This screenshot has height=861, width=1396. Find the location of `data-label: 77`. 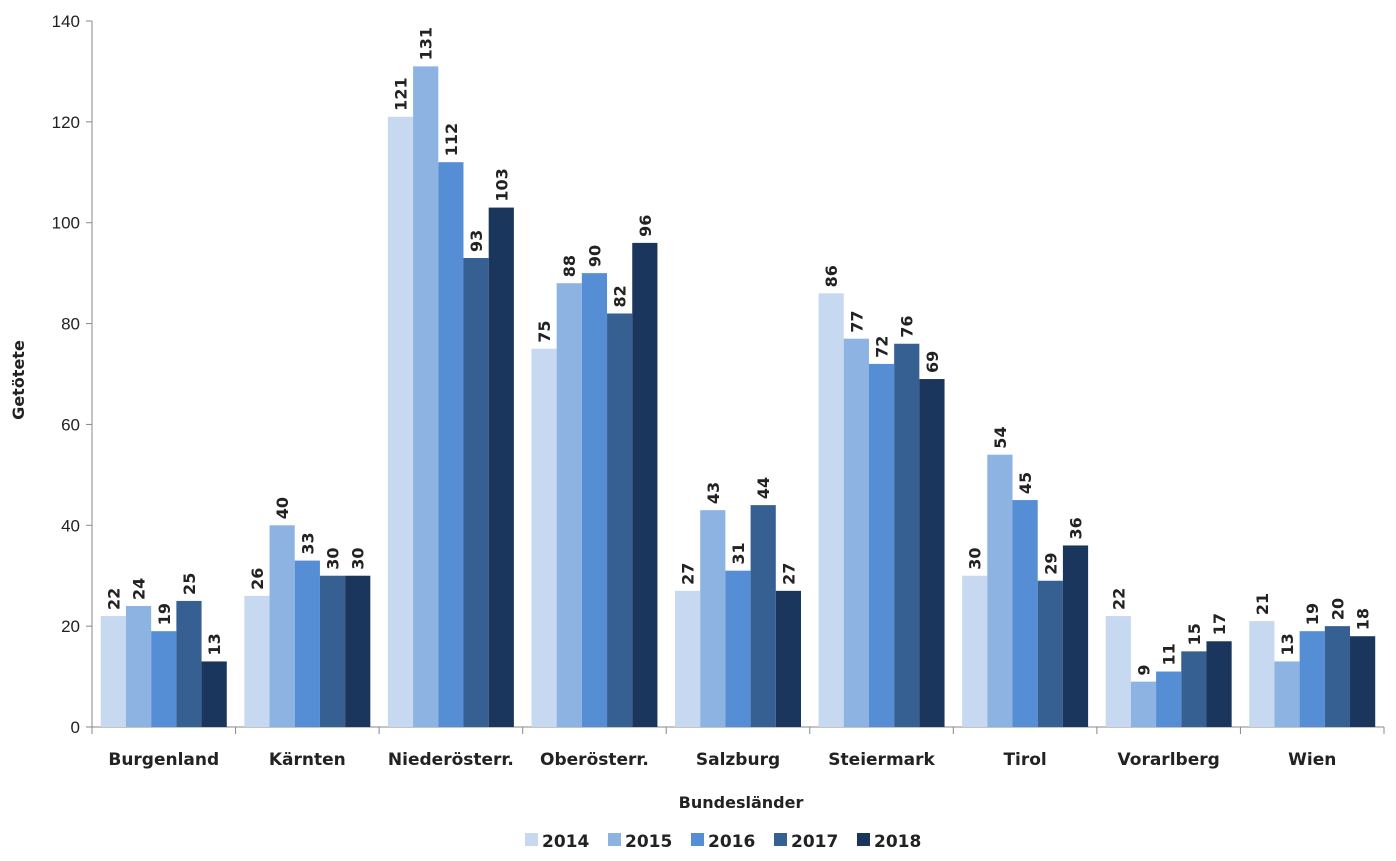

data-label: 77 is located at coordinates (856, 321).